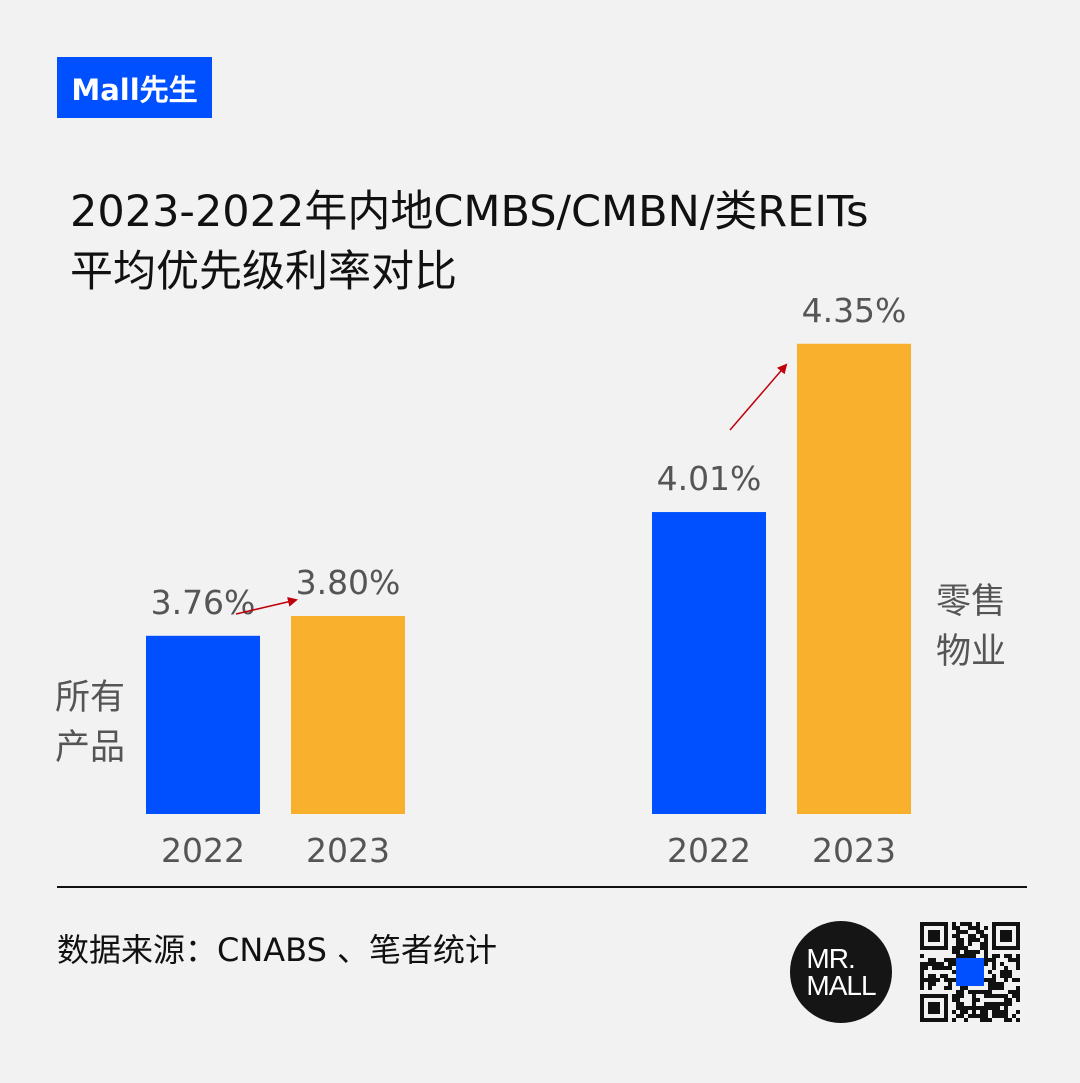  What do you see at coordinates (134, 87) in the screenshot?
I see `brand-tag: Mall先生` at bounding box center [134, 87].